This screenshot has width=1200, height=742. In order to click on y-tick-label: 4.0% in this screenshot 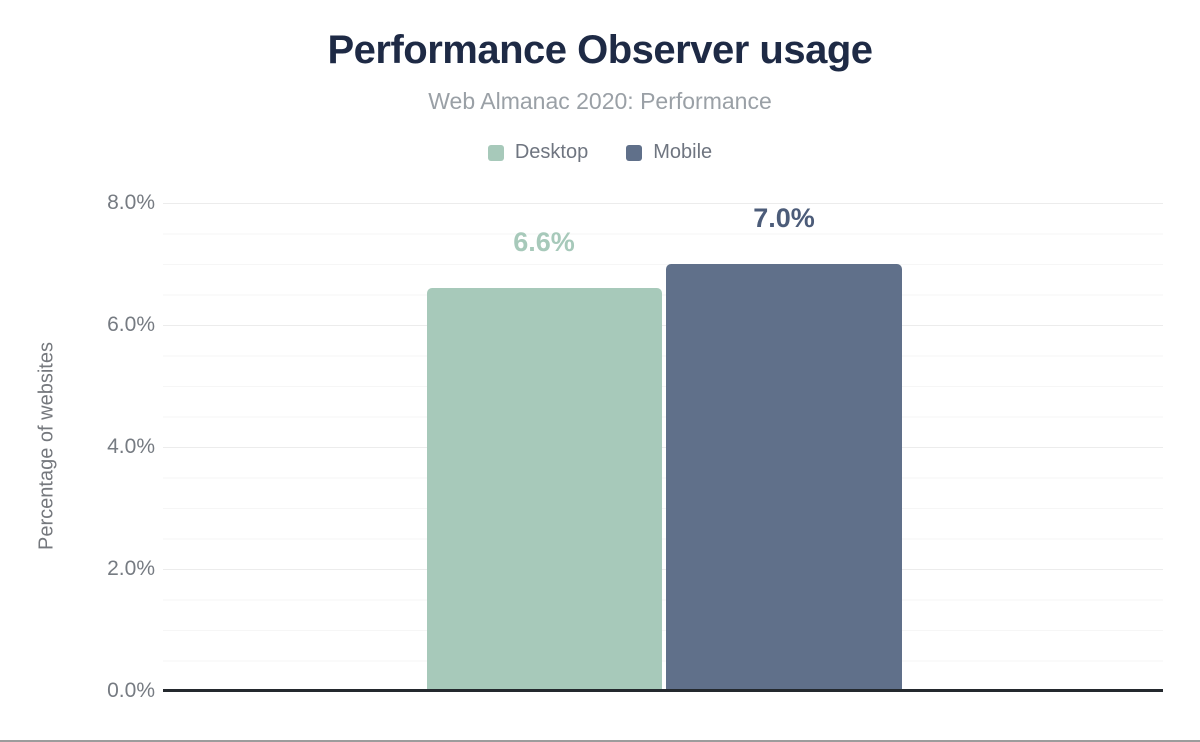, I will do `click(131, 446)`.